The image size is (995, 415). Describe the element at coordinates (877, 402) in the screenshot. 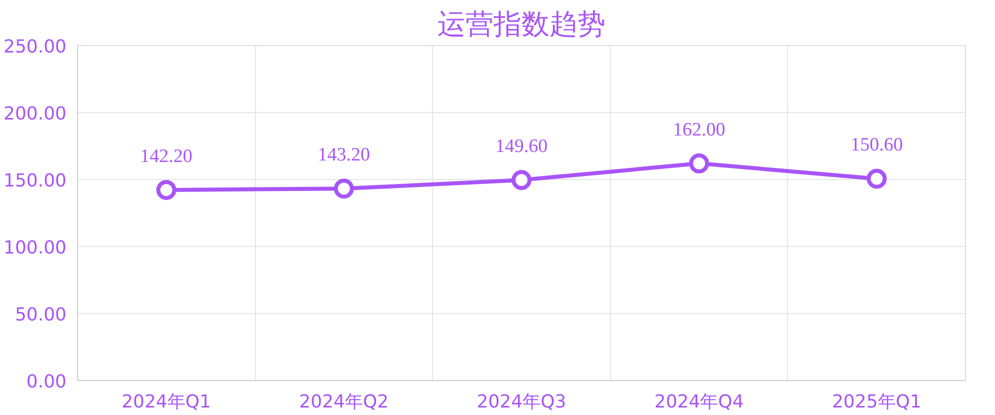

I see `x-tick-label: 2025年Q1` at that location.